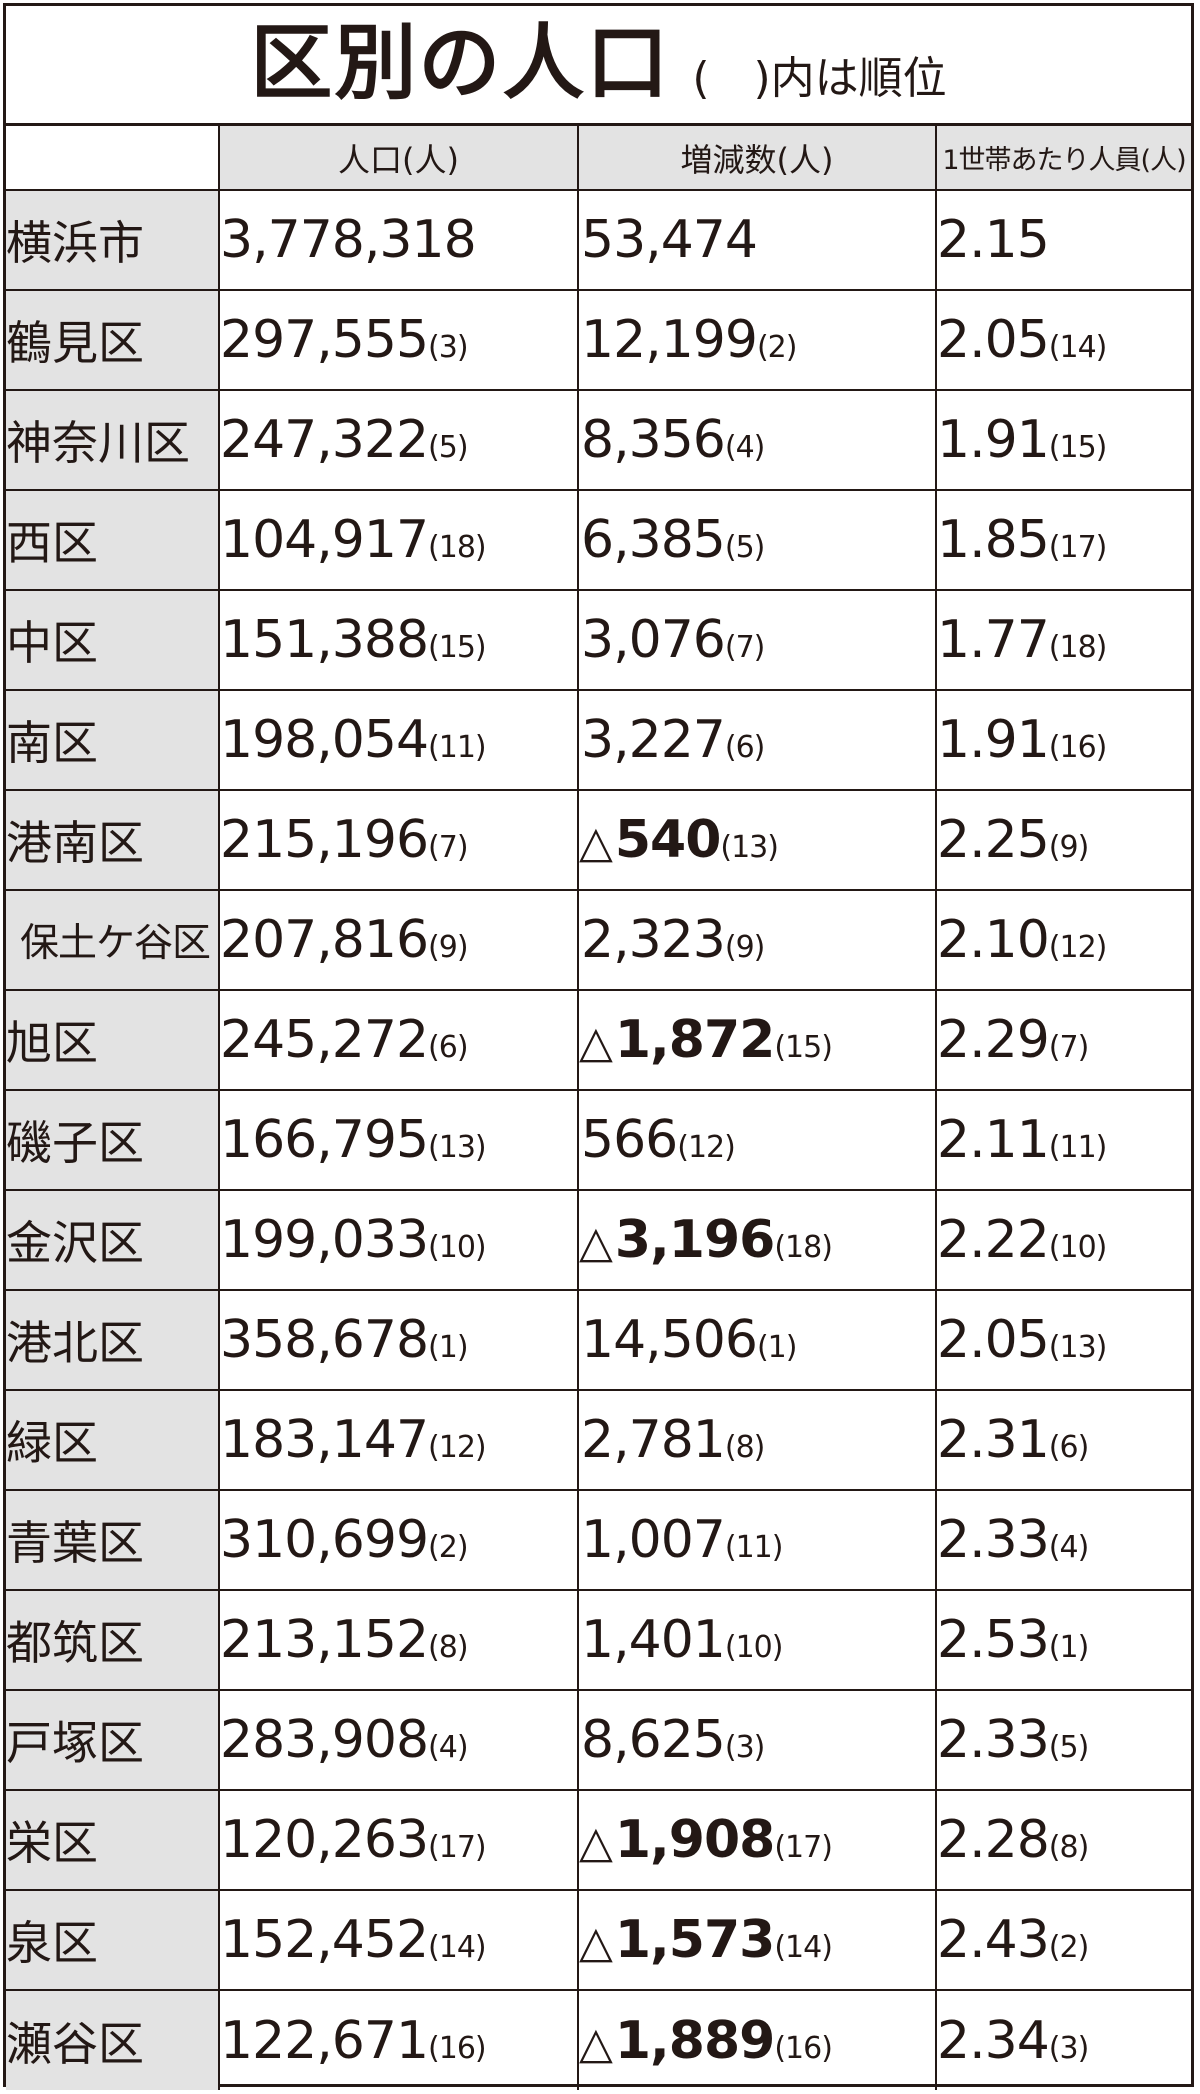 This screenshot has width=1200, height=2094. What do you see at coordinates (669, 340) in the screenshot?
I see `change-value: 12,199` at bounding box center [669, 340].